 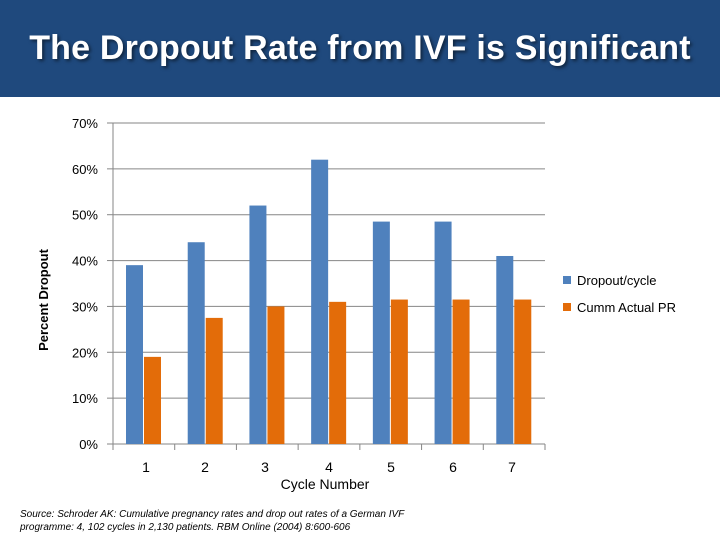 I want to click on x-tick-label: 7, so click(x=512, y=467).